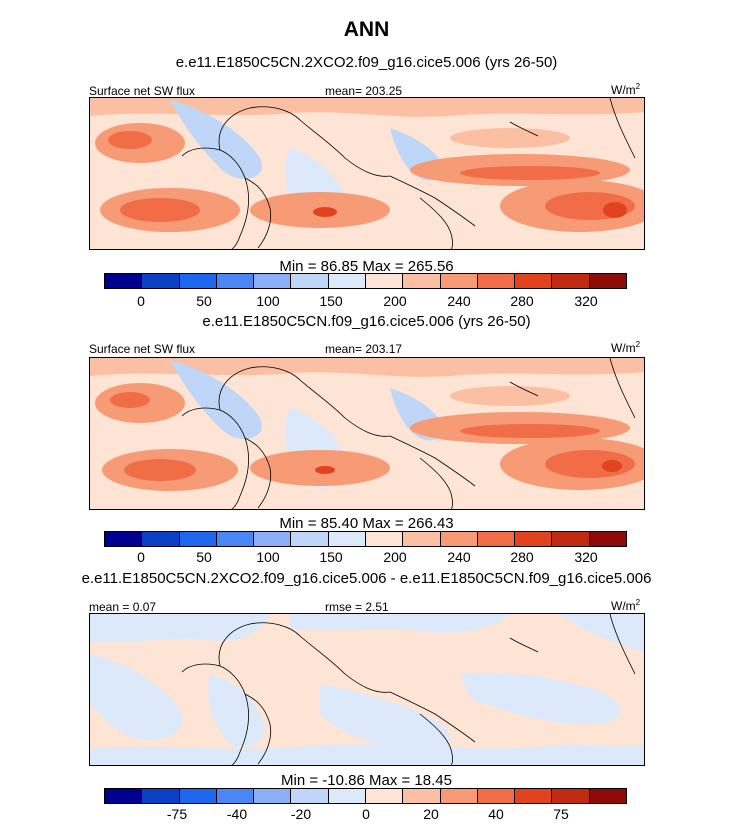 The image size is (733, 825). I want to click on panel-3-map, so click(367, 689).